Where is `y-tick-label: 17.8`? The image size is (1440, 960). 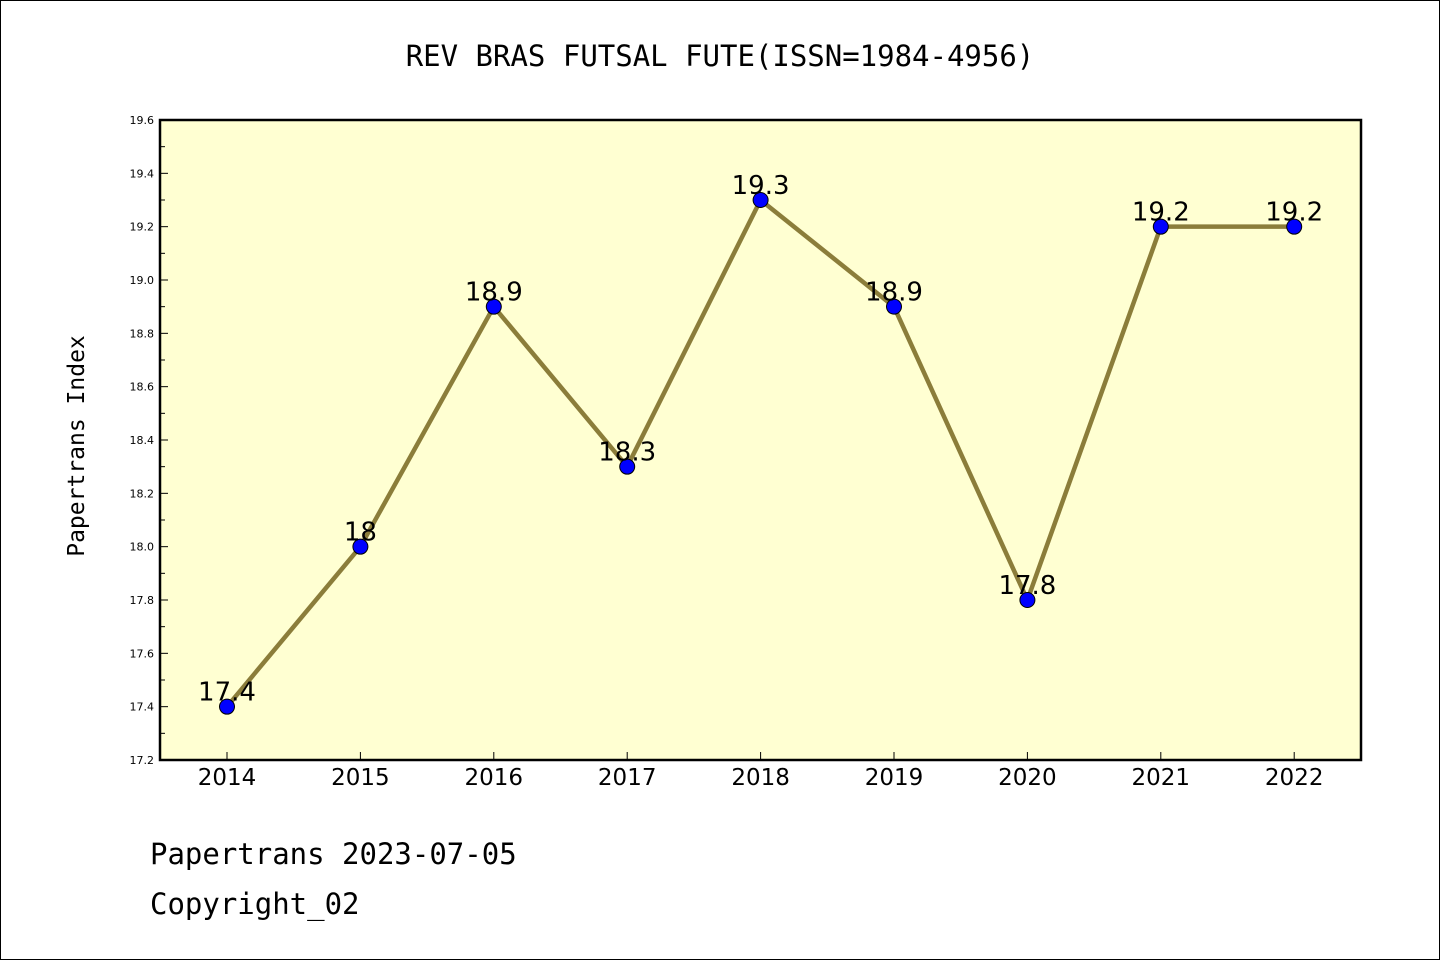 y-tick-label: 17.8 is located at coordinates (142, 600).